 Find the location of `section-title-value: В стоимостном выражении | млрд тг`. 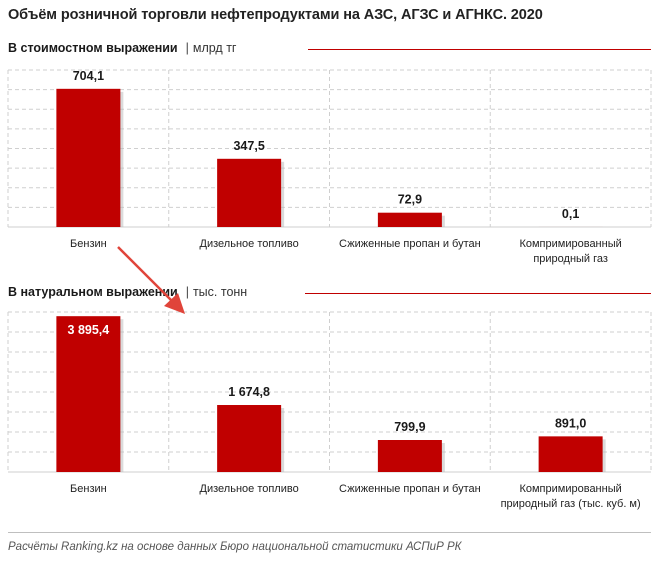

section-title-value: В стоимостном выражении | млрд тг is located at coordinates (122, 48).